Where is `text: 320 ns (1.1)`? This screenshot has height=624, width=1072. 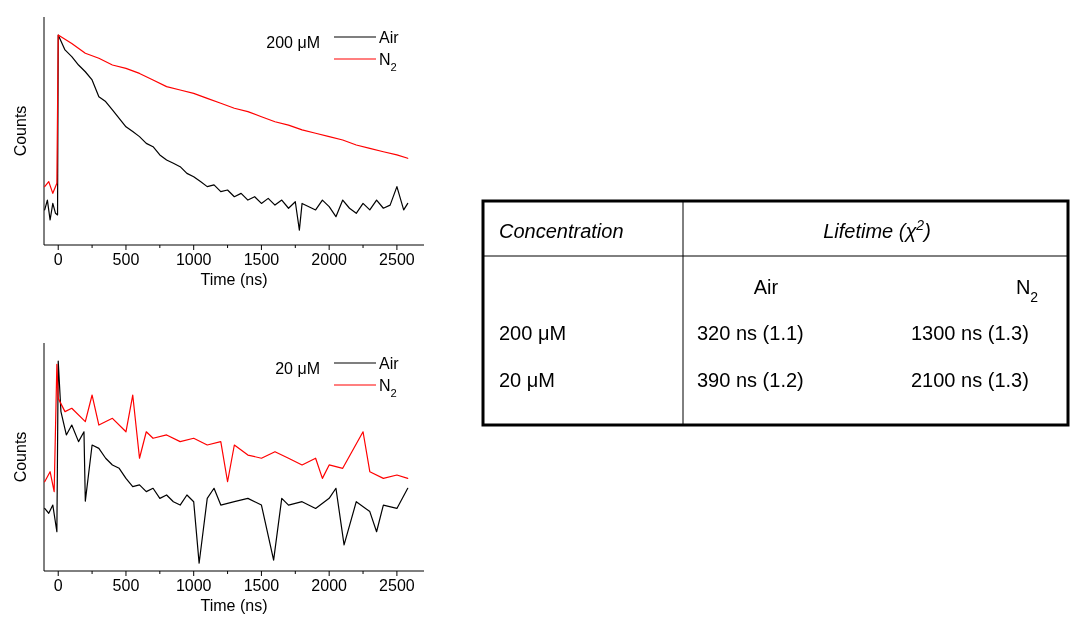 text: 320 ns (1.1) is located at coordinates (750, 333).